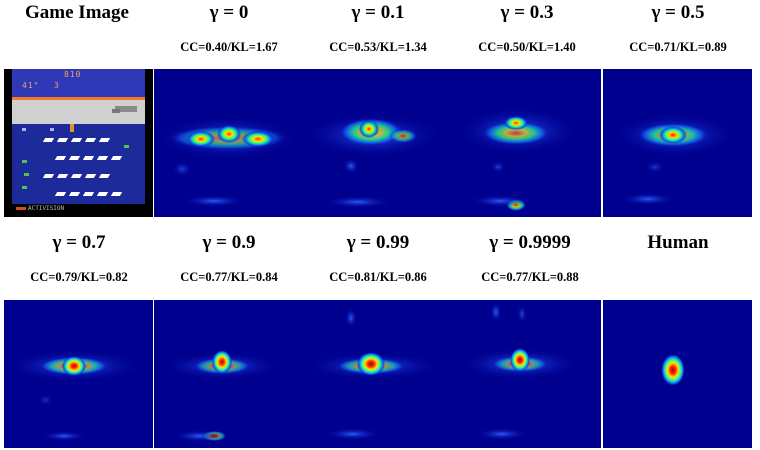  Describe the element at coordinates (21, 208) in the screenshot. I see `activision-logo` at that location.